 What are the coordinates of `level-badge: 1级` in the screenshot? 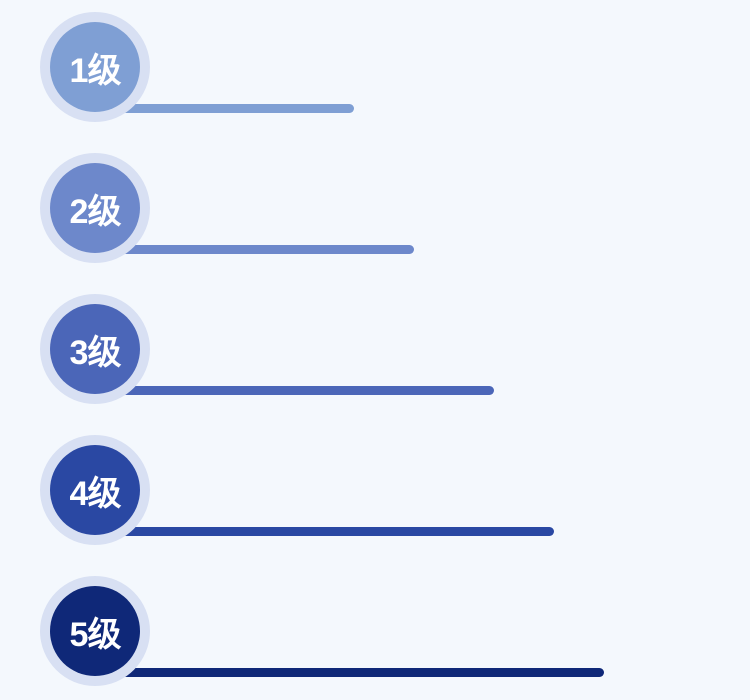 It's located at (95, 67).